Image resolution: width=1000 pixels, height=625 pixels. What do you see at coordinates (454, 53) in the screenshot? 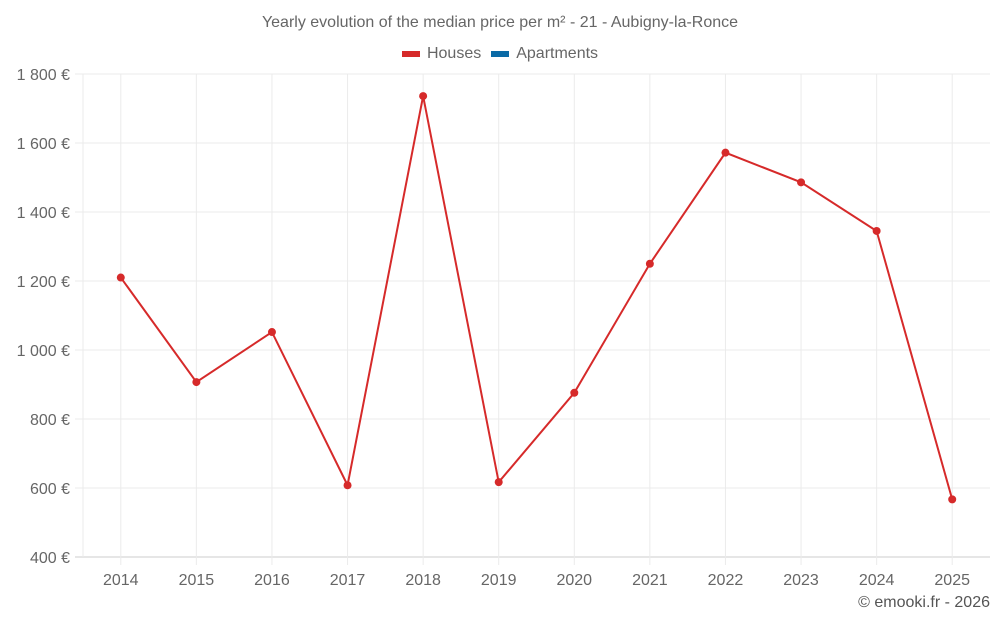
I see `legend-label-houses: Houses` at bounding box center [454, 53].